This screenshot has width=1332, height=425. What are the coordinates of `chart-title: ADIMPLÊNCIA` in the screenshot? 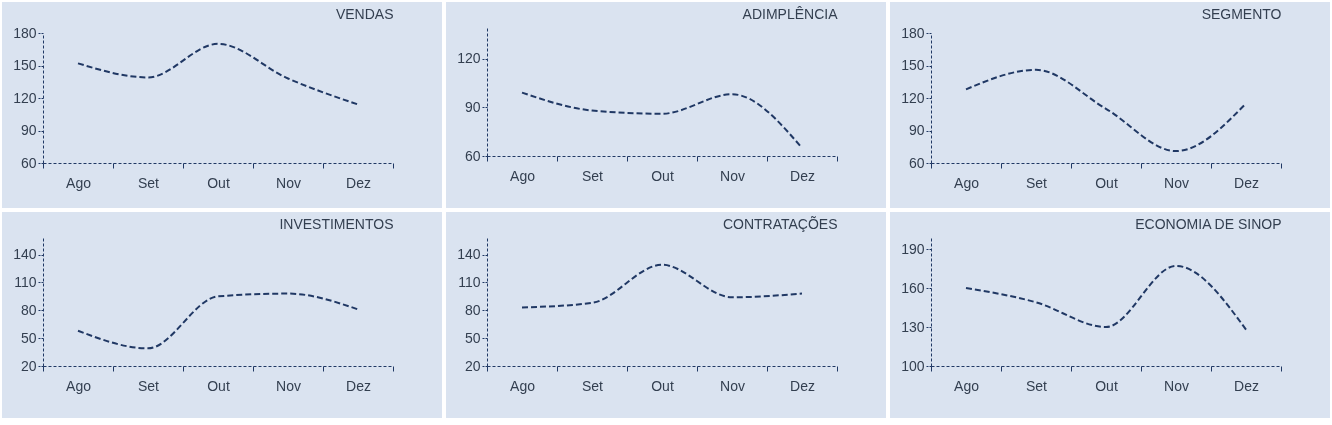 It's located at (790, 14).